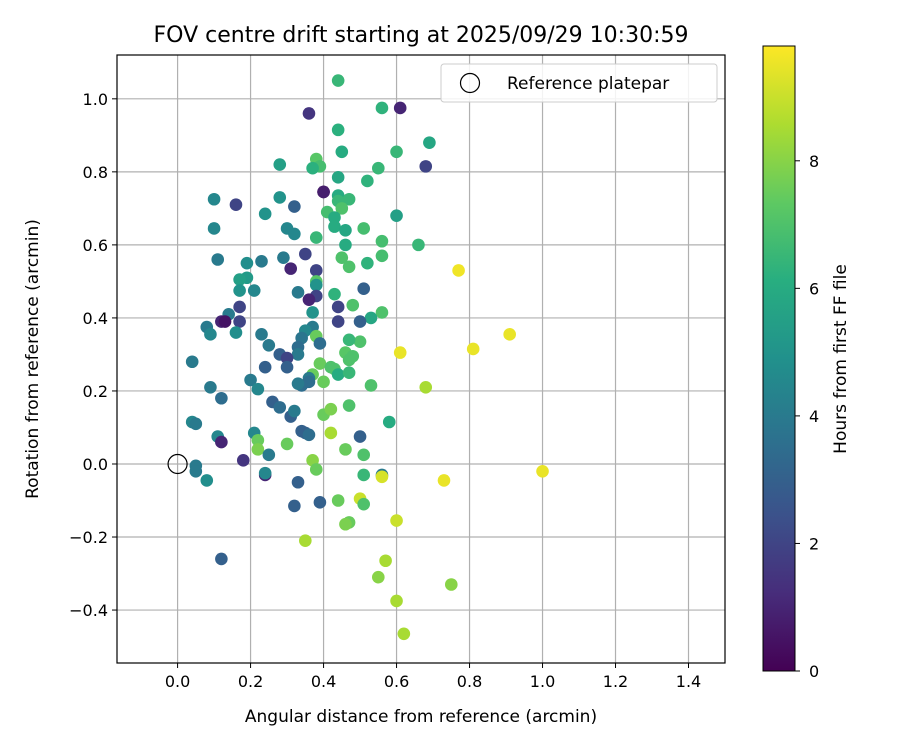  What do you see at coordinates (814, 161) in the screenshot?
I see `colorbar-tick-label: 8` at bounding box center [814, 161].